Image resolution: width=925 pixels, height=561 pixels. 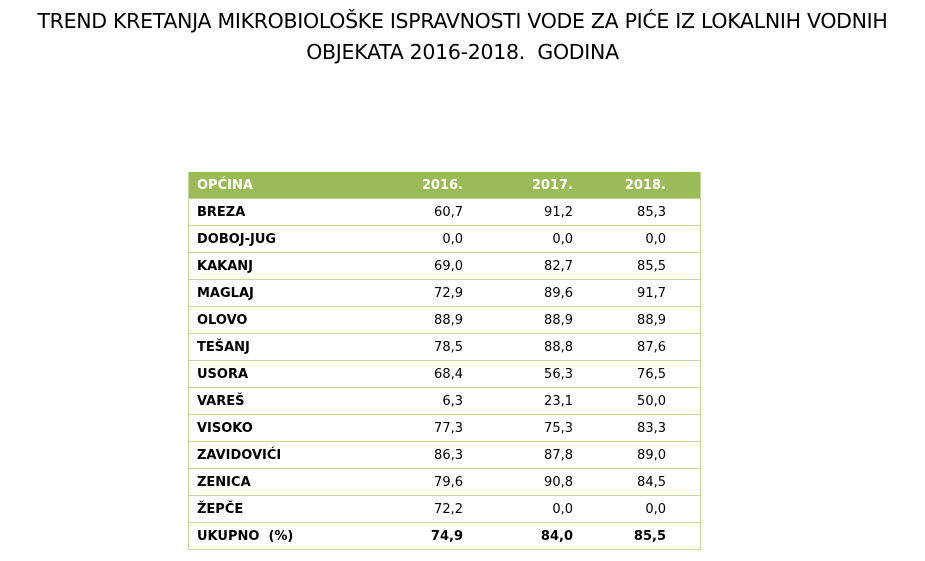 What do you see at coordinates (640, 347) in the screenshot?
I see `cell: 87,6` at bounding box center [640, 347].